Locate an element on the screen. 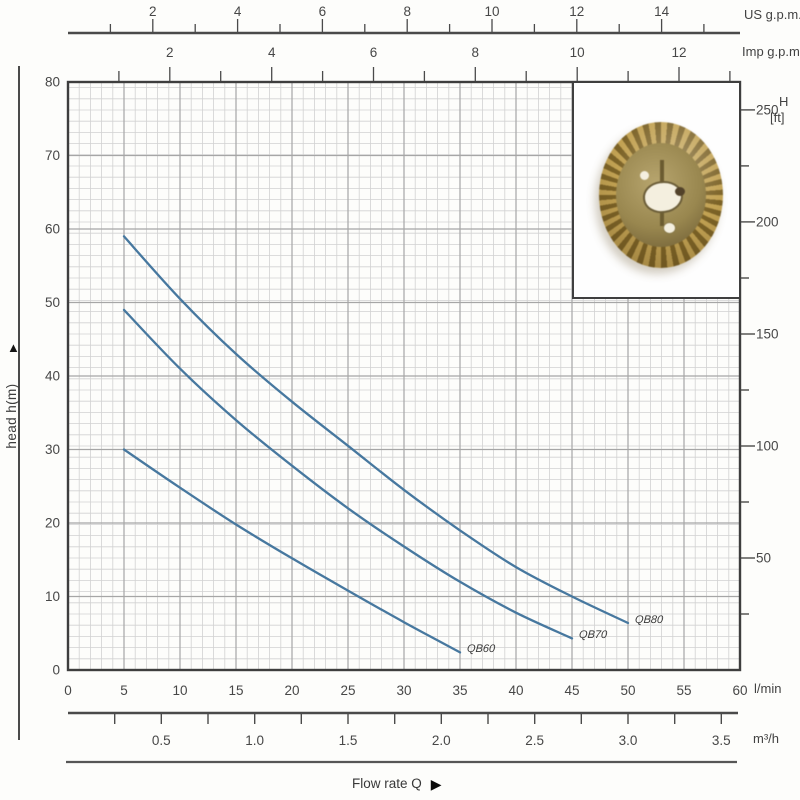 This screenshot has height=800, width=800. imp-gpm-tick-label: 12 is located at coordinates (678, 52).